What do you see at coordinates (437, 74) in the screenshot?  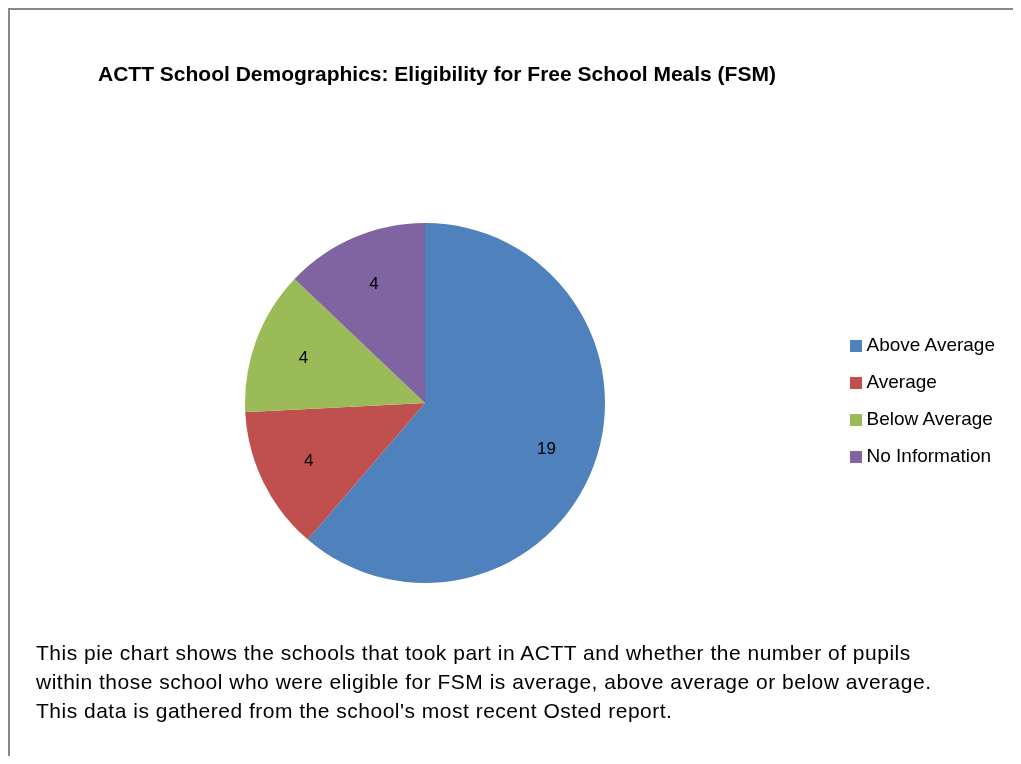 I see `chart-title: ACTT School Demographics: Eligibility for Free School Meals (FSM)` at bounding box center [437, 74].